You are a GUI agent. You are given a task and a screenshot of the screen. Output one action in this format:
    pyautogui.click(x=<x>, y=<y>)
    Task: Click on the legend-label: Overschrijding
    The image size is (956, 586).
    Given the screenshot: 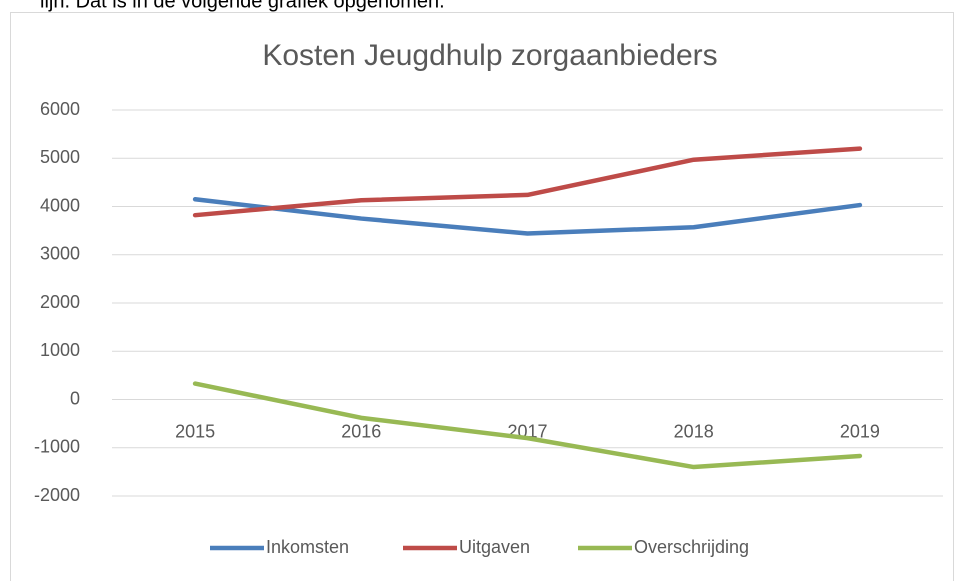 What is the action you would take?
    pyautogui.click(x=691, y=547)
    